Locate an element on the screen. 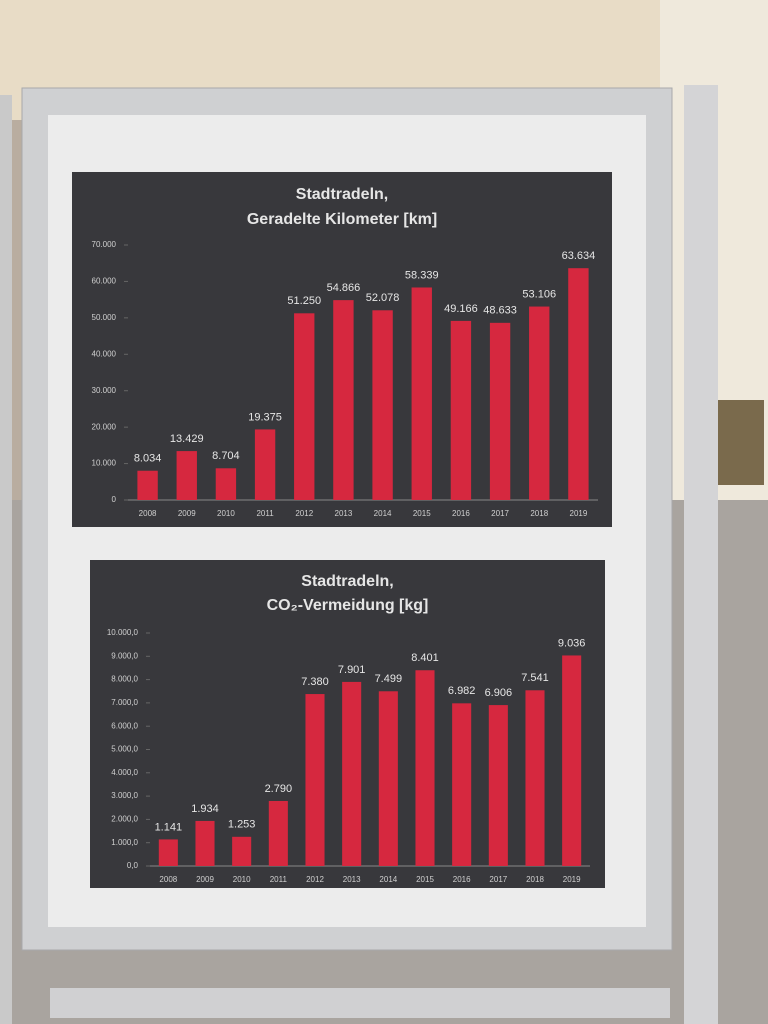 The width and height of the screenshot is (768, 1024). chart-title: Geradelte Kilometer [km] is located at coordinates (342, 219).